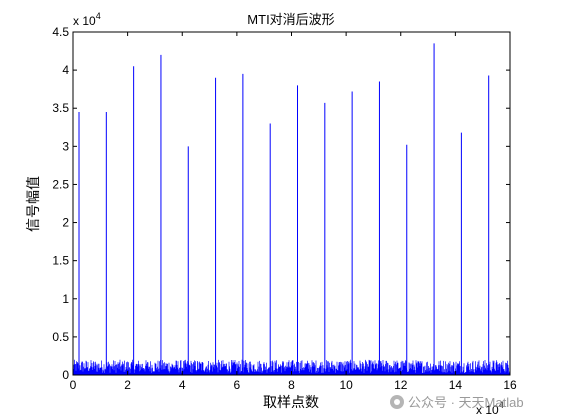 Image resolution: width=561 pixels, height=420 pixels. Describe the element at coordinates (65, 223) in the screenshot. I see `y-tick-label: 2` at that location.